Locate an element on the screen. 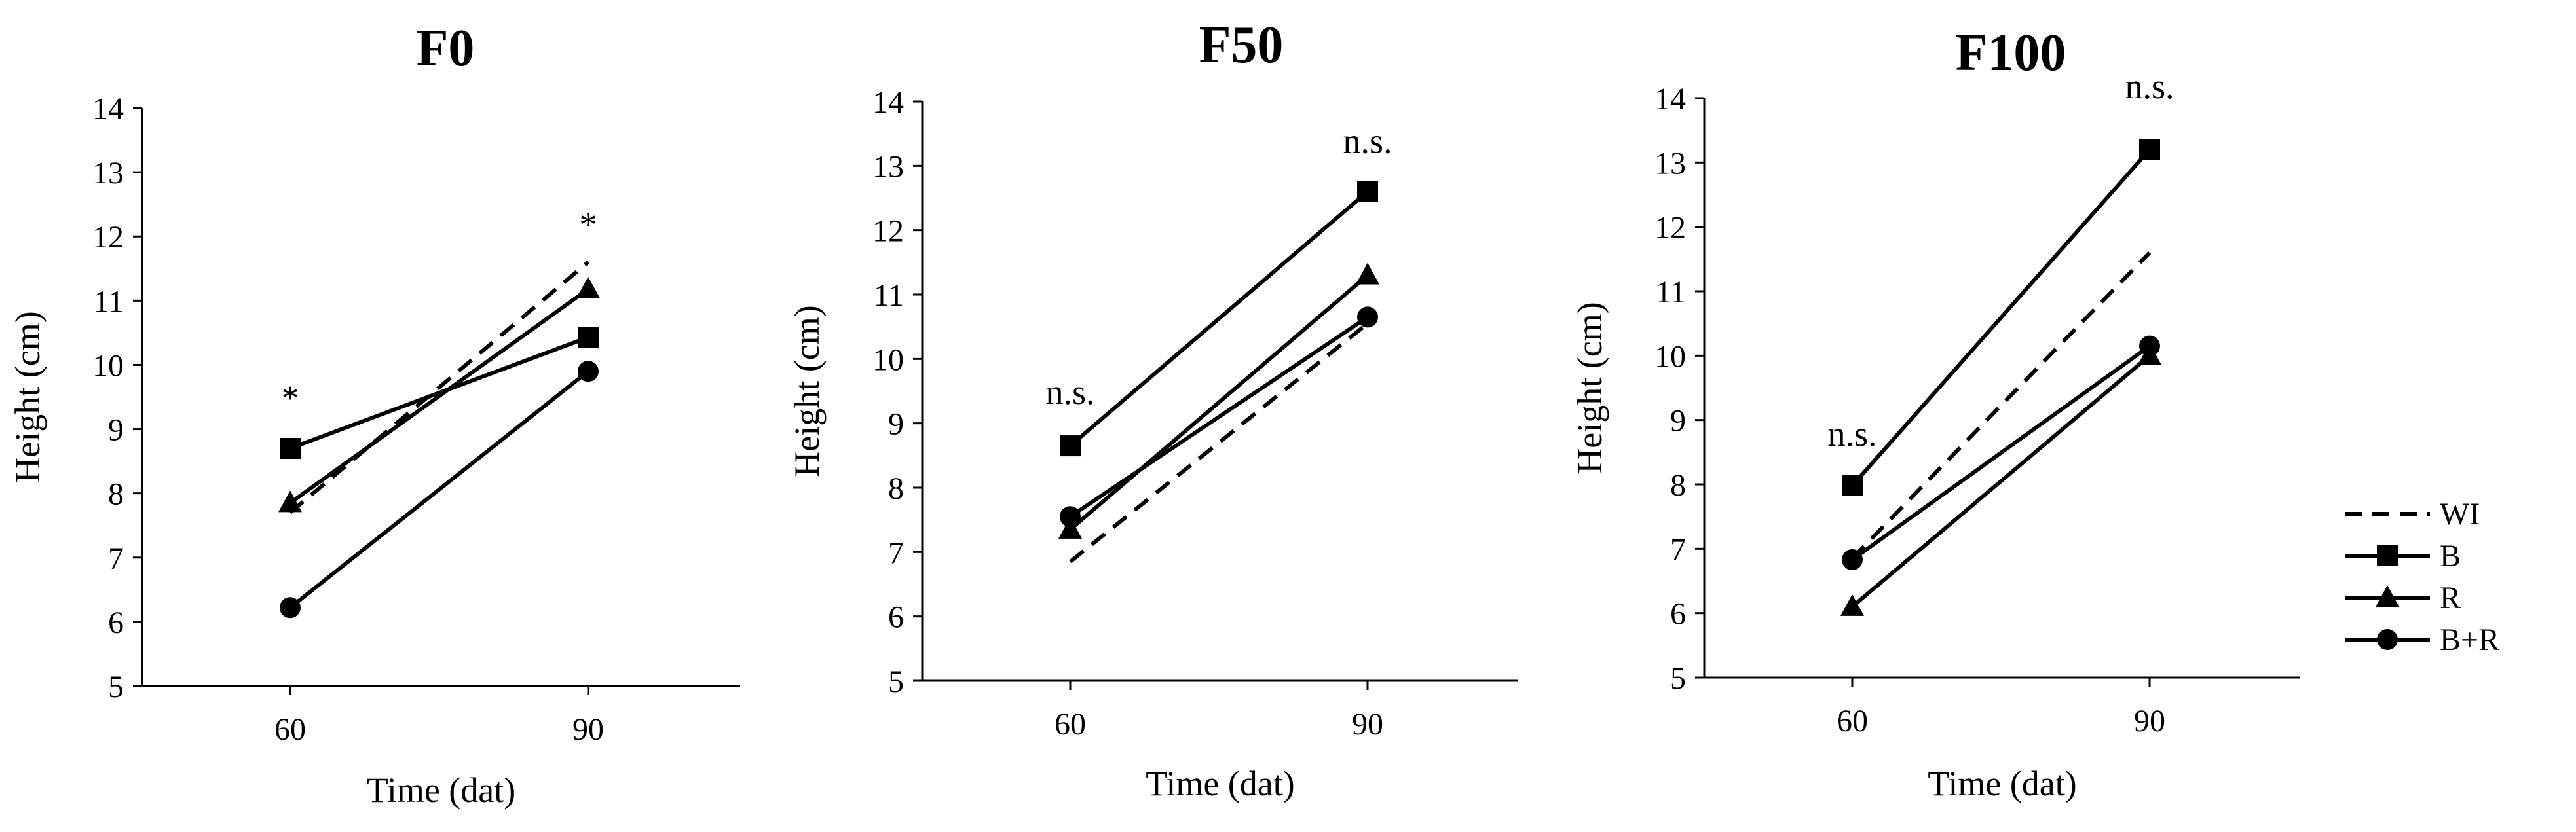  legend-item-wi: WI is located at coordinates (2412, 515).